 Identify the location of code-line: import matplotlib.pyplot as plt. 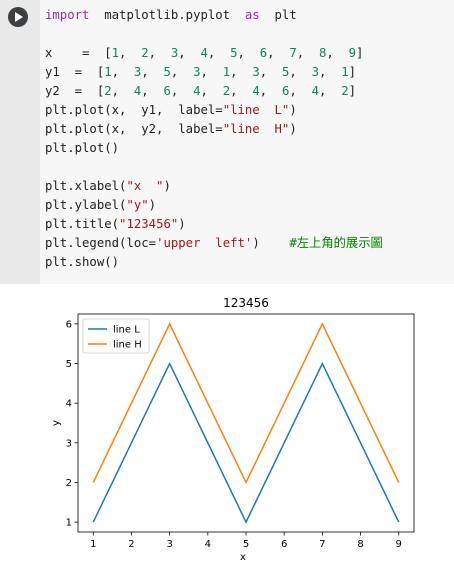
(214, 15).